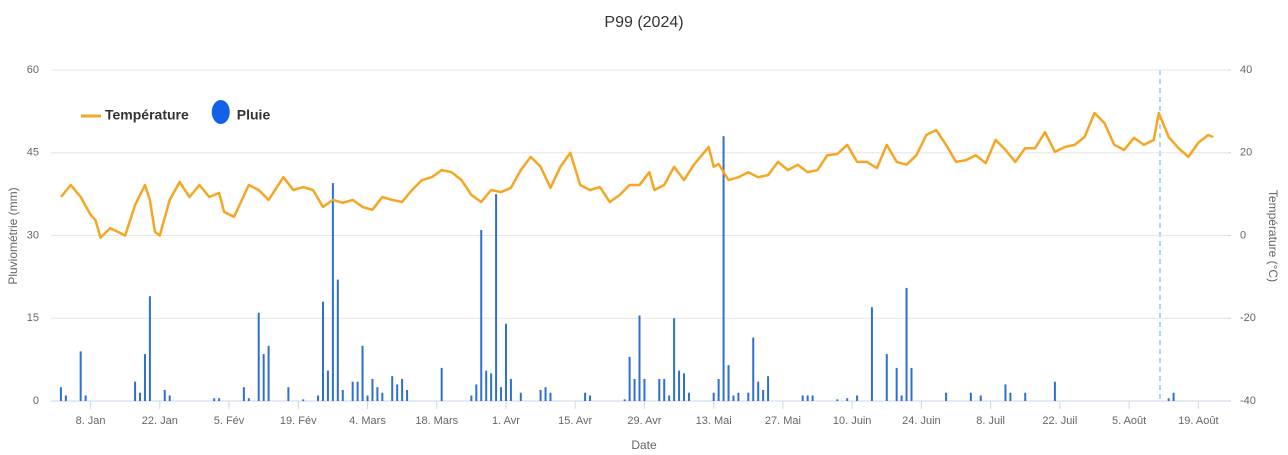 The width and height of the screenshot is (1288, 455). Describe the element at coordinates (852, 421) in the screenshot. I see `x-tick-label: 10. Juin` at that location.